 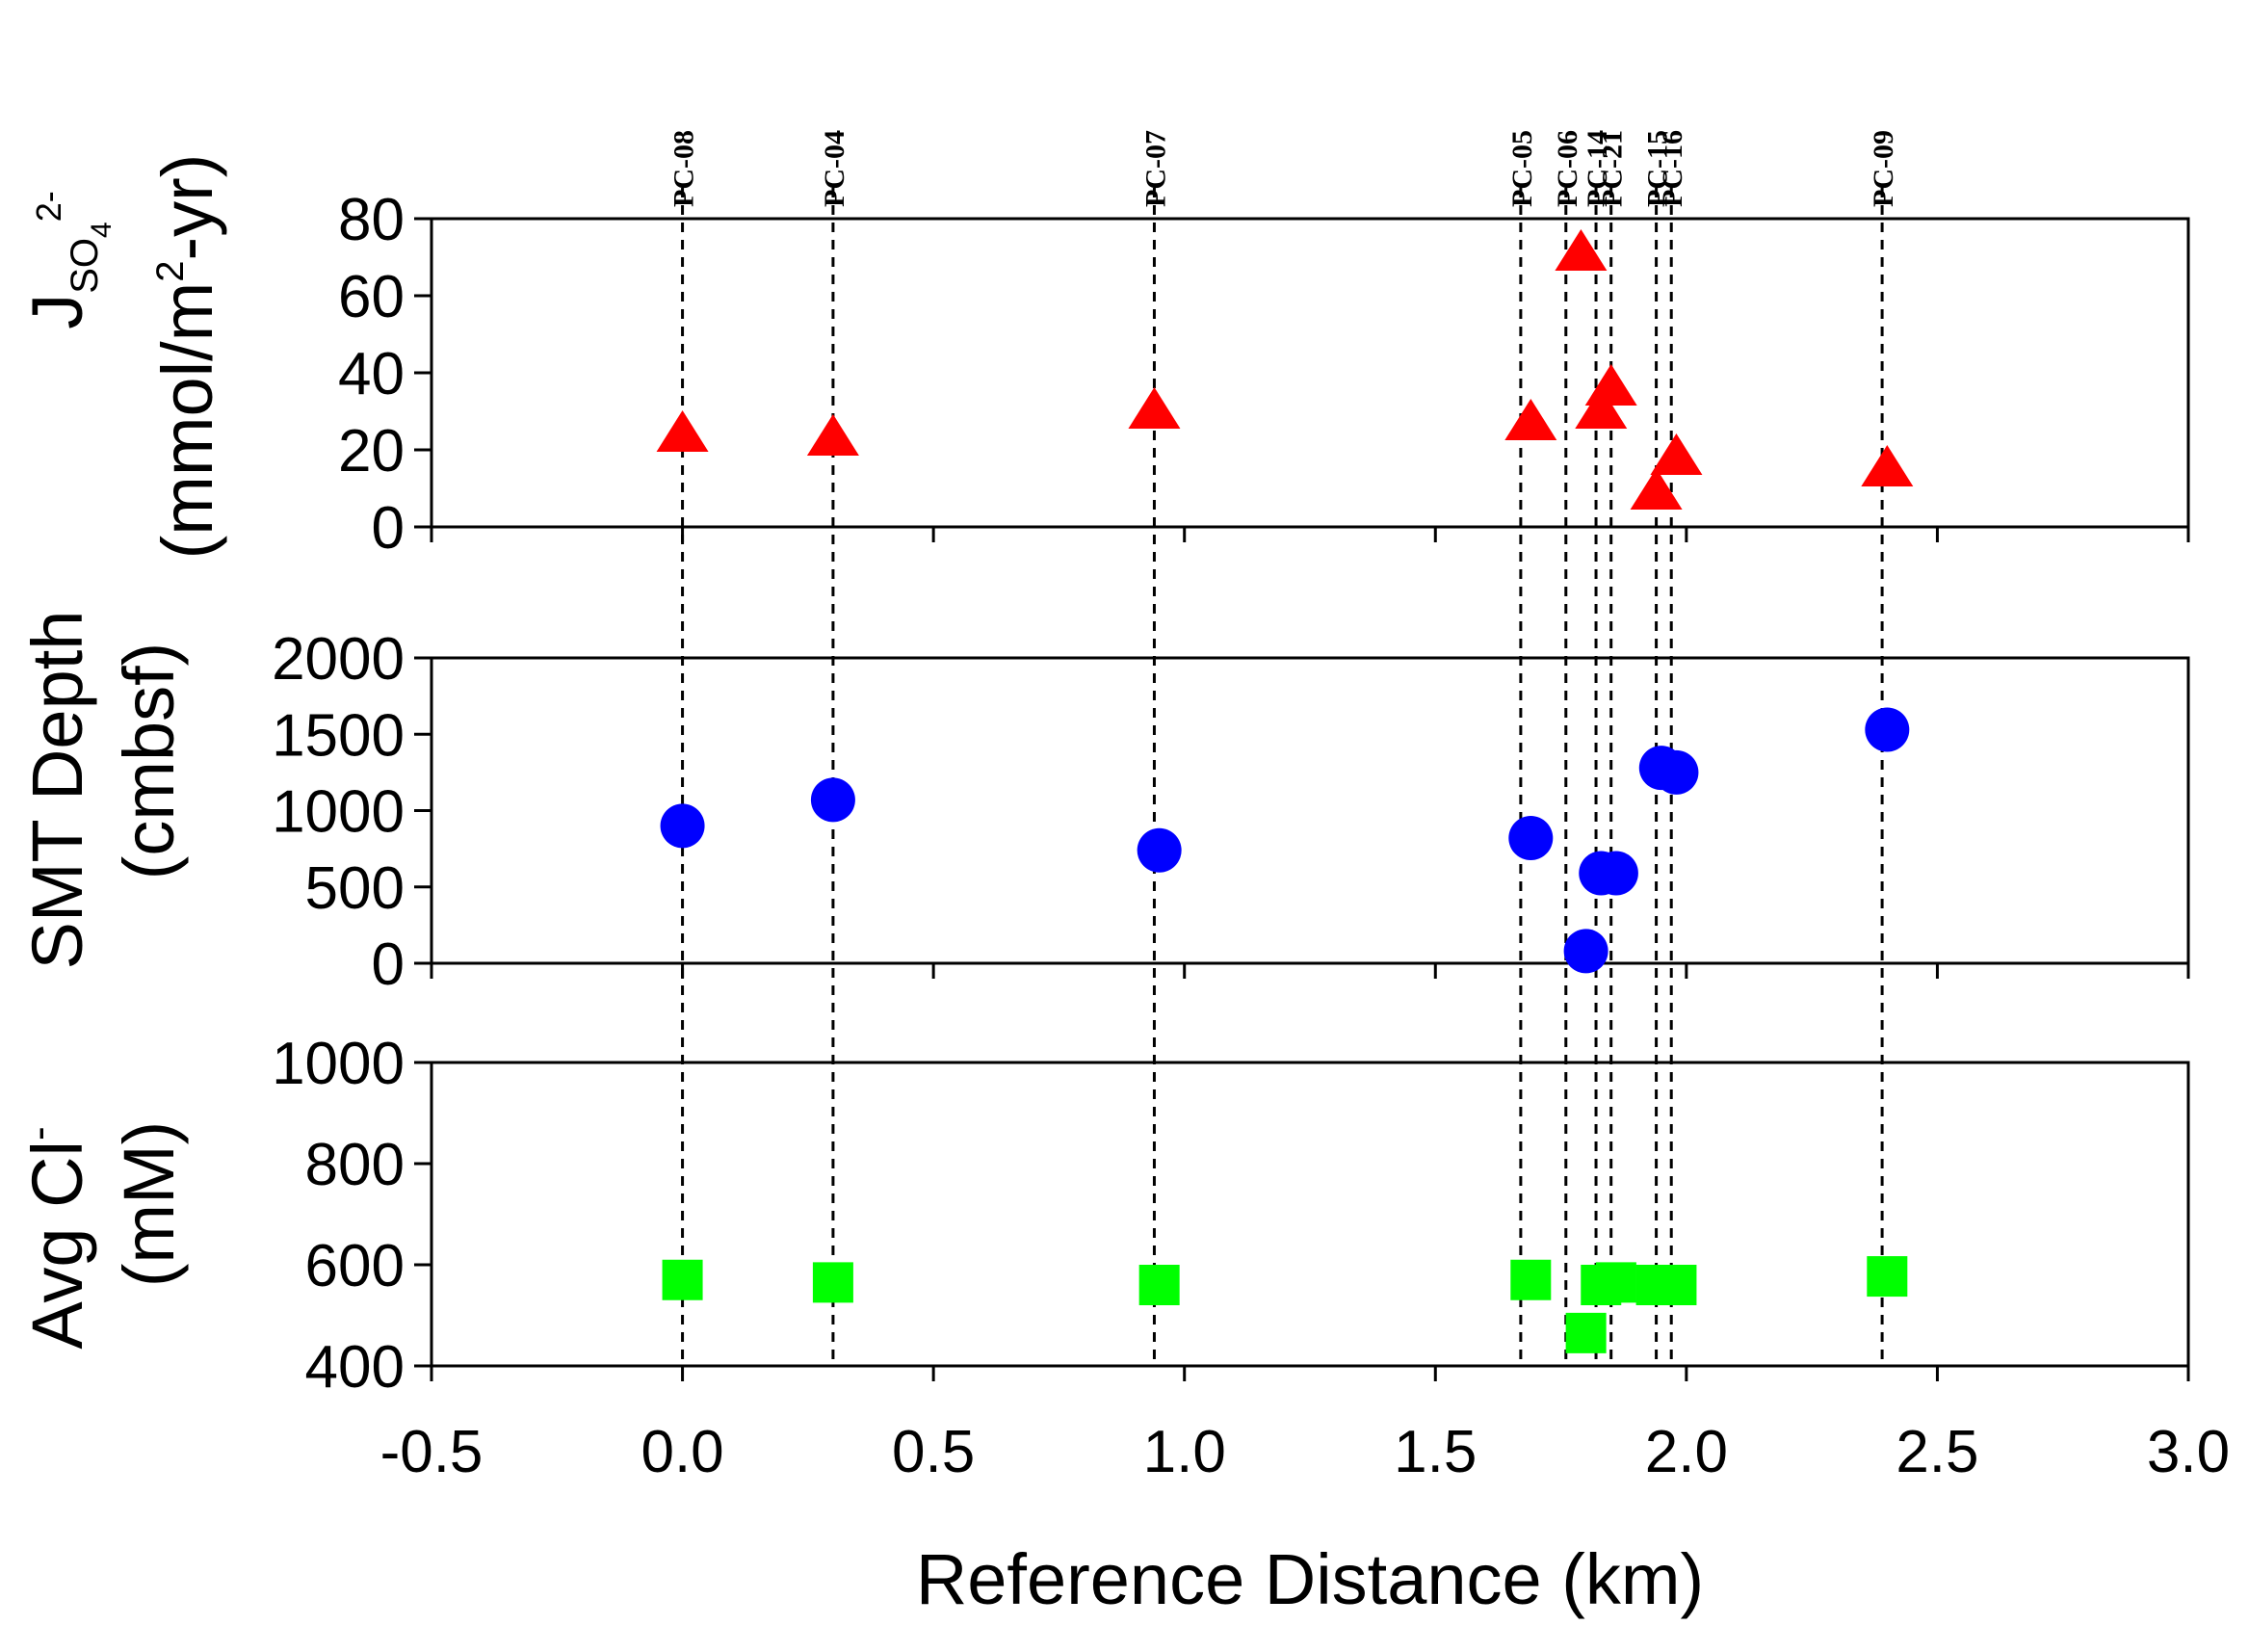 I want to click on x-axis-label: Reference Distance (km), so click(x=1310, y=1579).